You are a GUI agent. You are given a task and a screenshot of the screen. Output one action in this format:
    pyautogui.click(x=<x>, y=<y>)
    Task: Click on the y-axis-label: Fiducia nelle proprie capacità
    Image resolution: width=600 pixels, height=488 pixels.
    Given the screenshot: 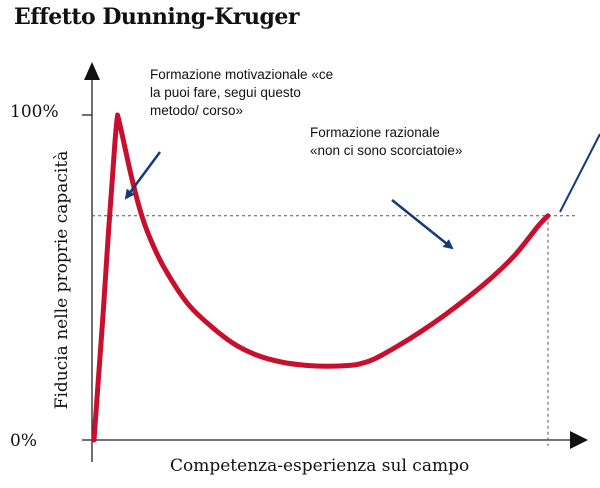 What is the action you would take?
    pyautogui.click(x=62, y=280)
    